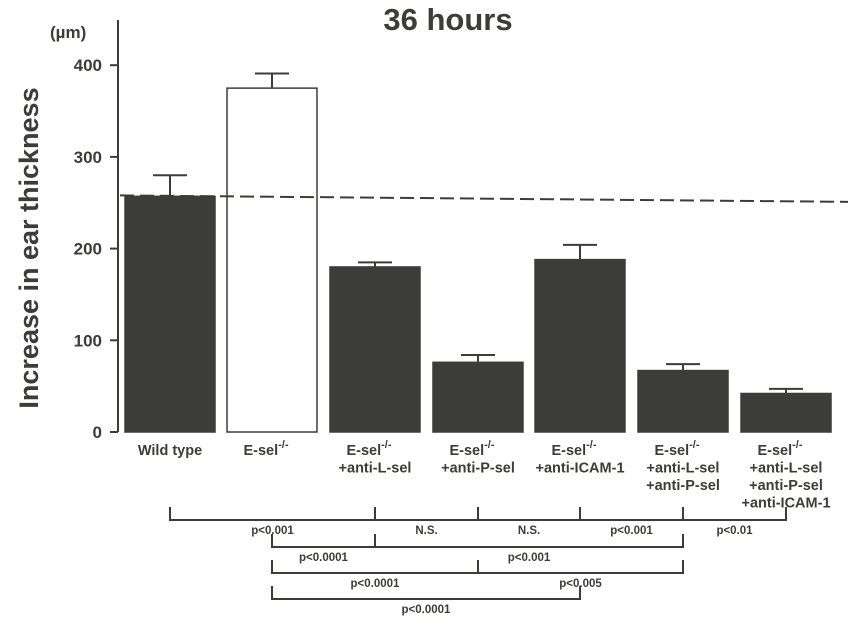  Describe the element at coordinates (447, 19) in the screenshot. I see `chart-title: 36 hours` at that location.